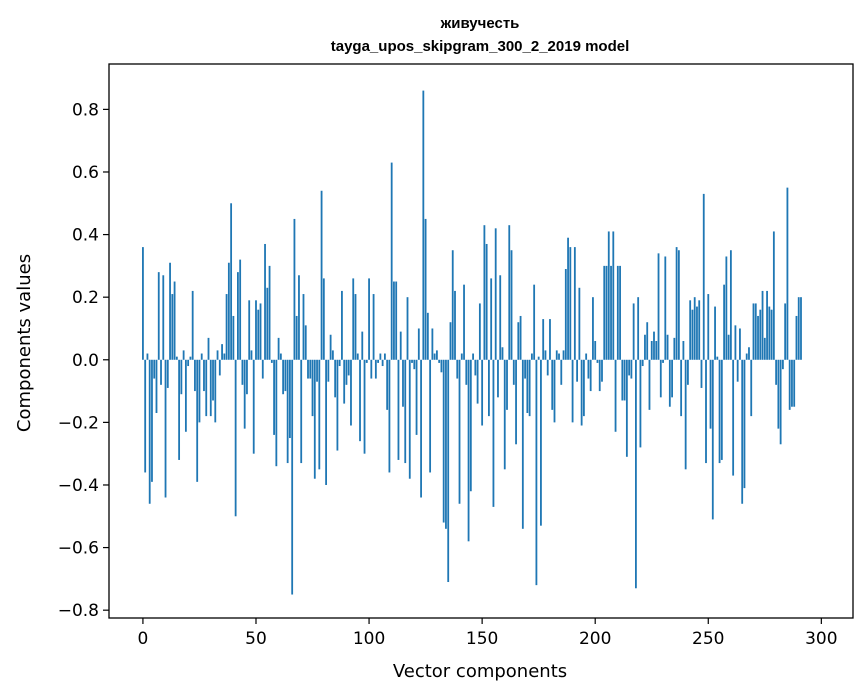 The image size is (867, 696). What do you see at coordinates (78, 486) in the screenshot?
I see `y-tick-label: −0.4` at bounding box center [78, 486].